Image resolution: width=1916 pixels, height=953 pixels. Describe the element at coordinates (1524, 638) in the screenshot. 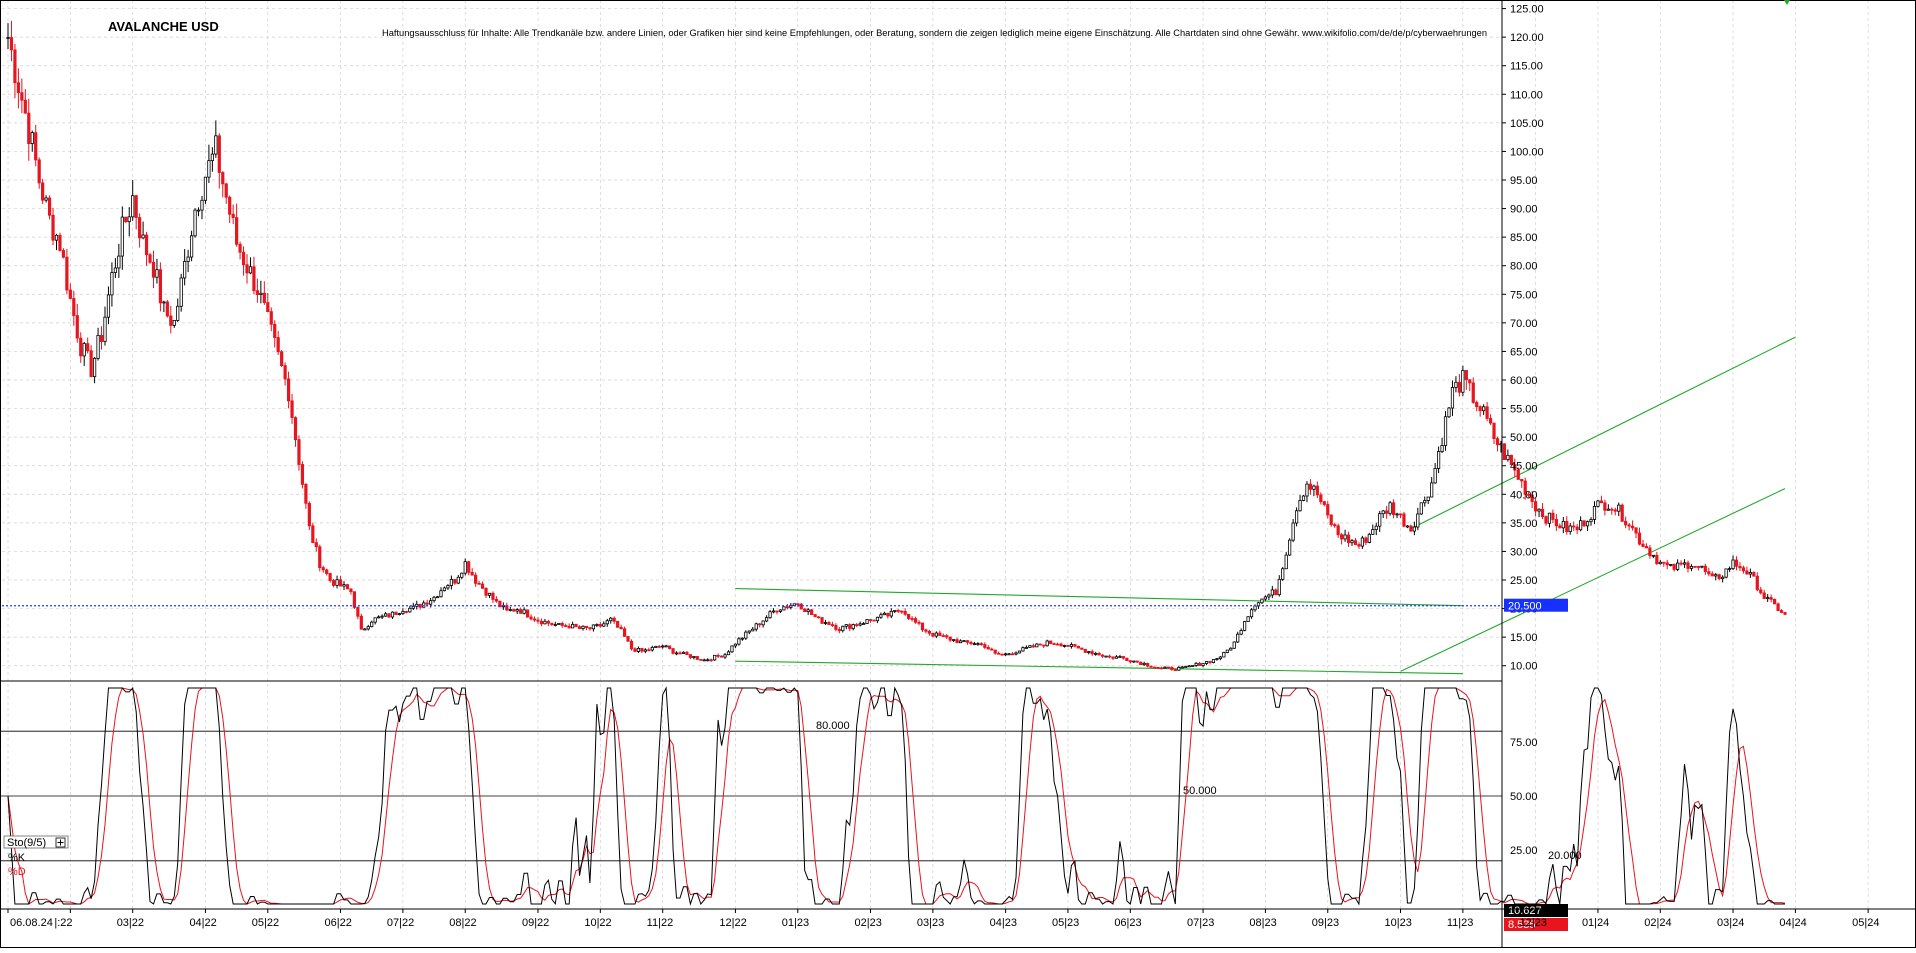

I see `y-tick-label: 15.00` at that location.